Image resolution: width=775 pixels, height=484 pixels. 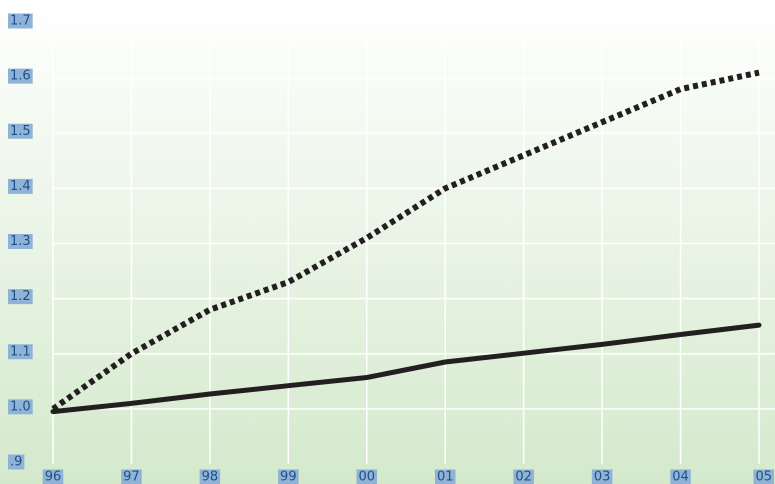 I want to click on x-tick-label-03-text: 03, so click(x=602, y=477).